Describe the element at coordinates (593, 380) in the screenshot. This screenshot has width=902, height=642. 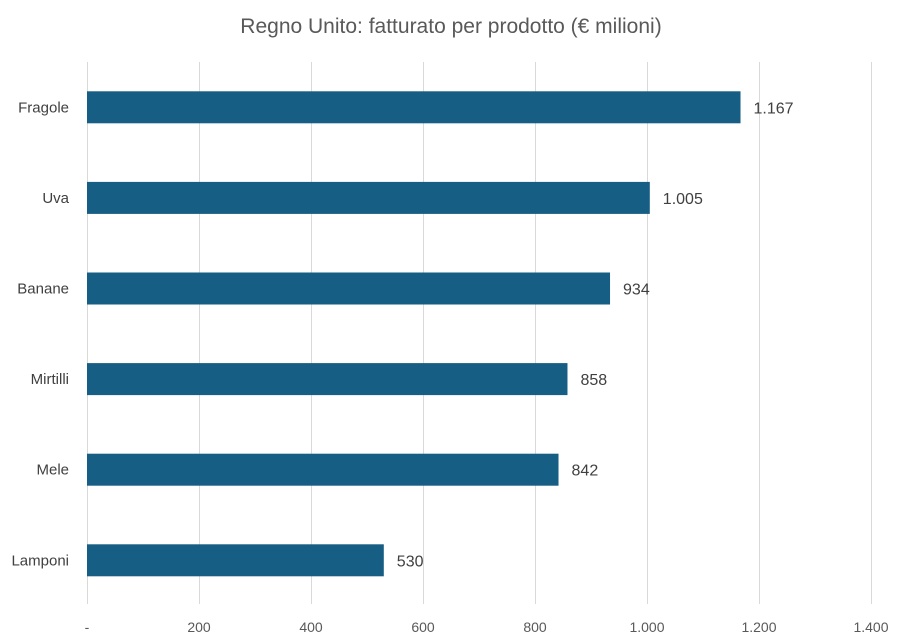
I see `data-label: 858` at that location.